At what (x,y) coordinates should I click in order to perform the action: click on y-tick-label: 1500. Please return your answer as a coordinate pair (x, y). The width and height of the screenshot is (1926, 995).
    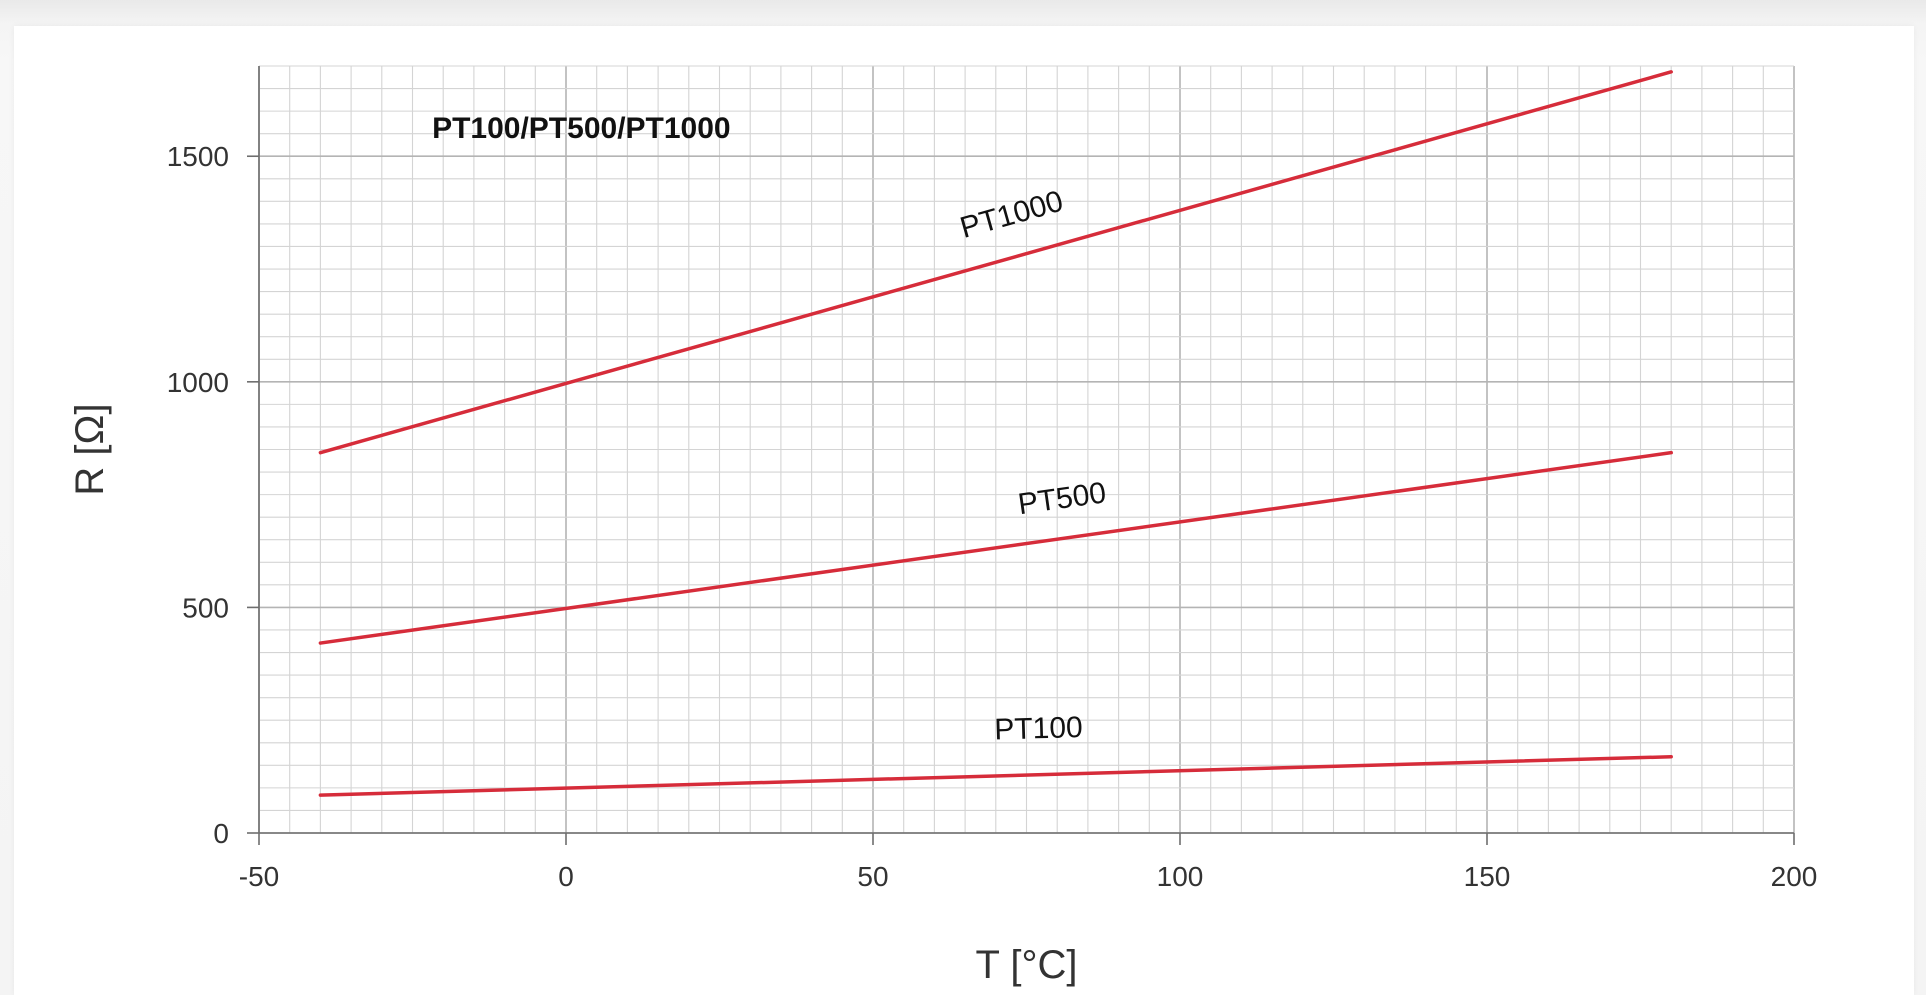
    Looking at the image, I should click on (198, 156).